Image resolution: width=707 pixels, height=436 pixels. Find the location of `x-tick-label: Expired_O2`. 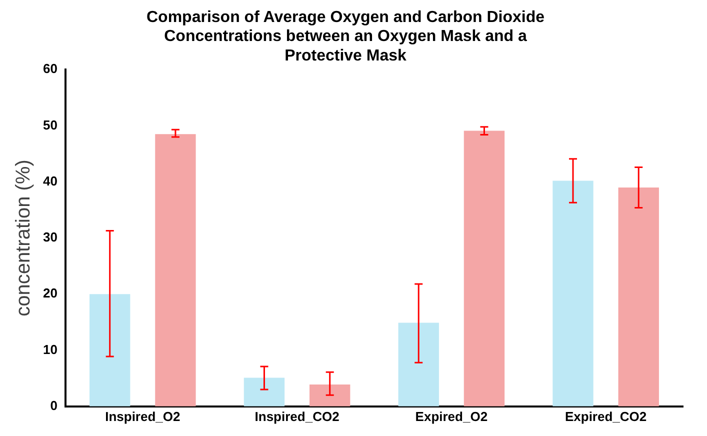

x-tick-label: Expired_O2 is located at coordinates (451, 416).